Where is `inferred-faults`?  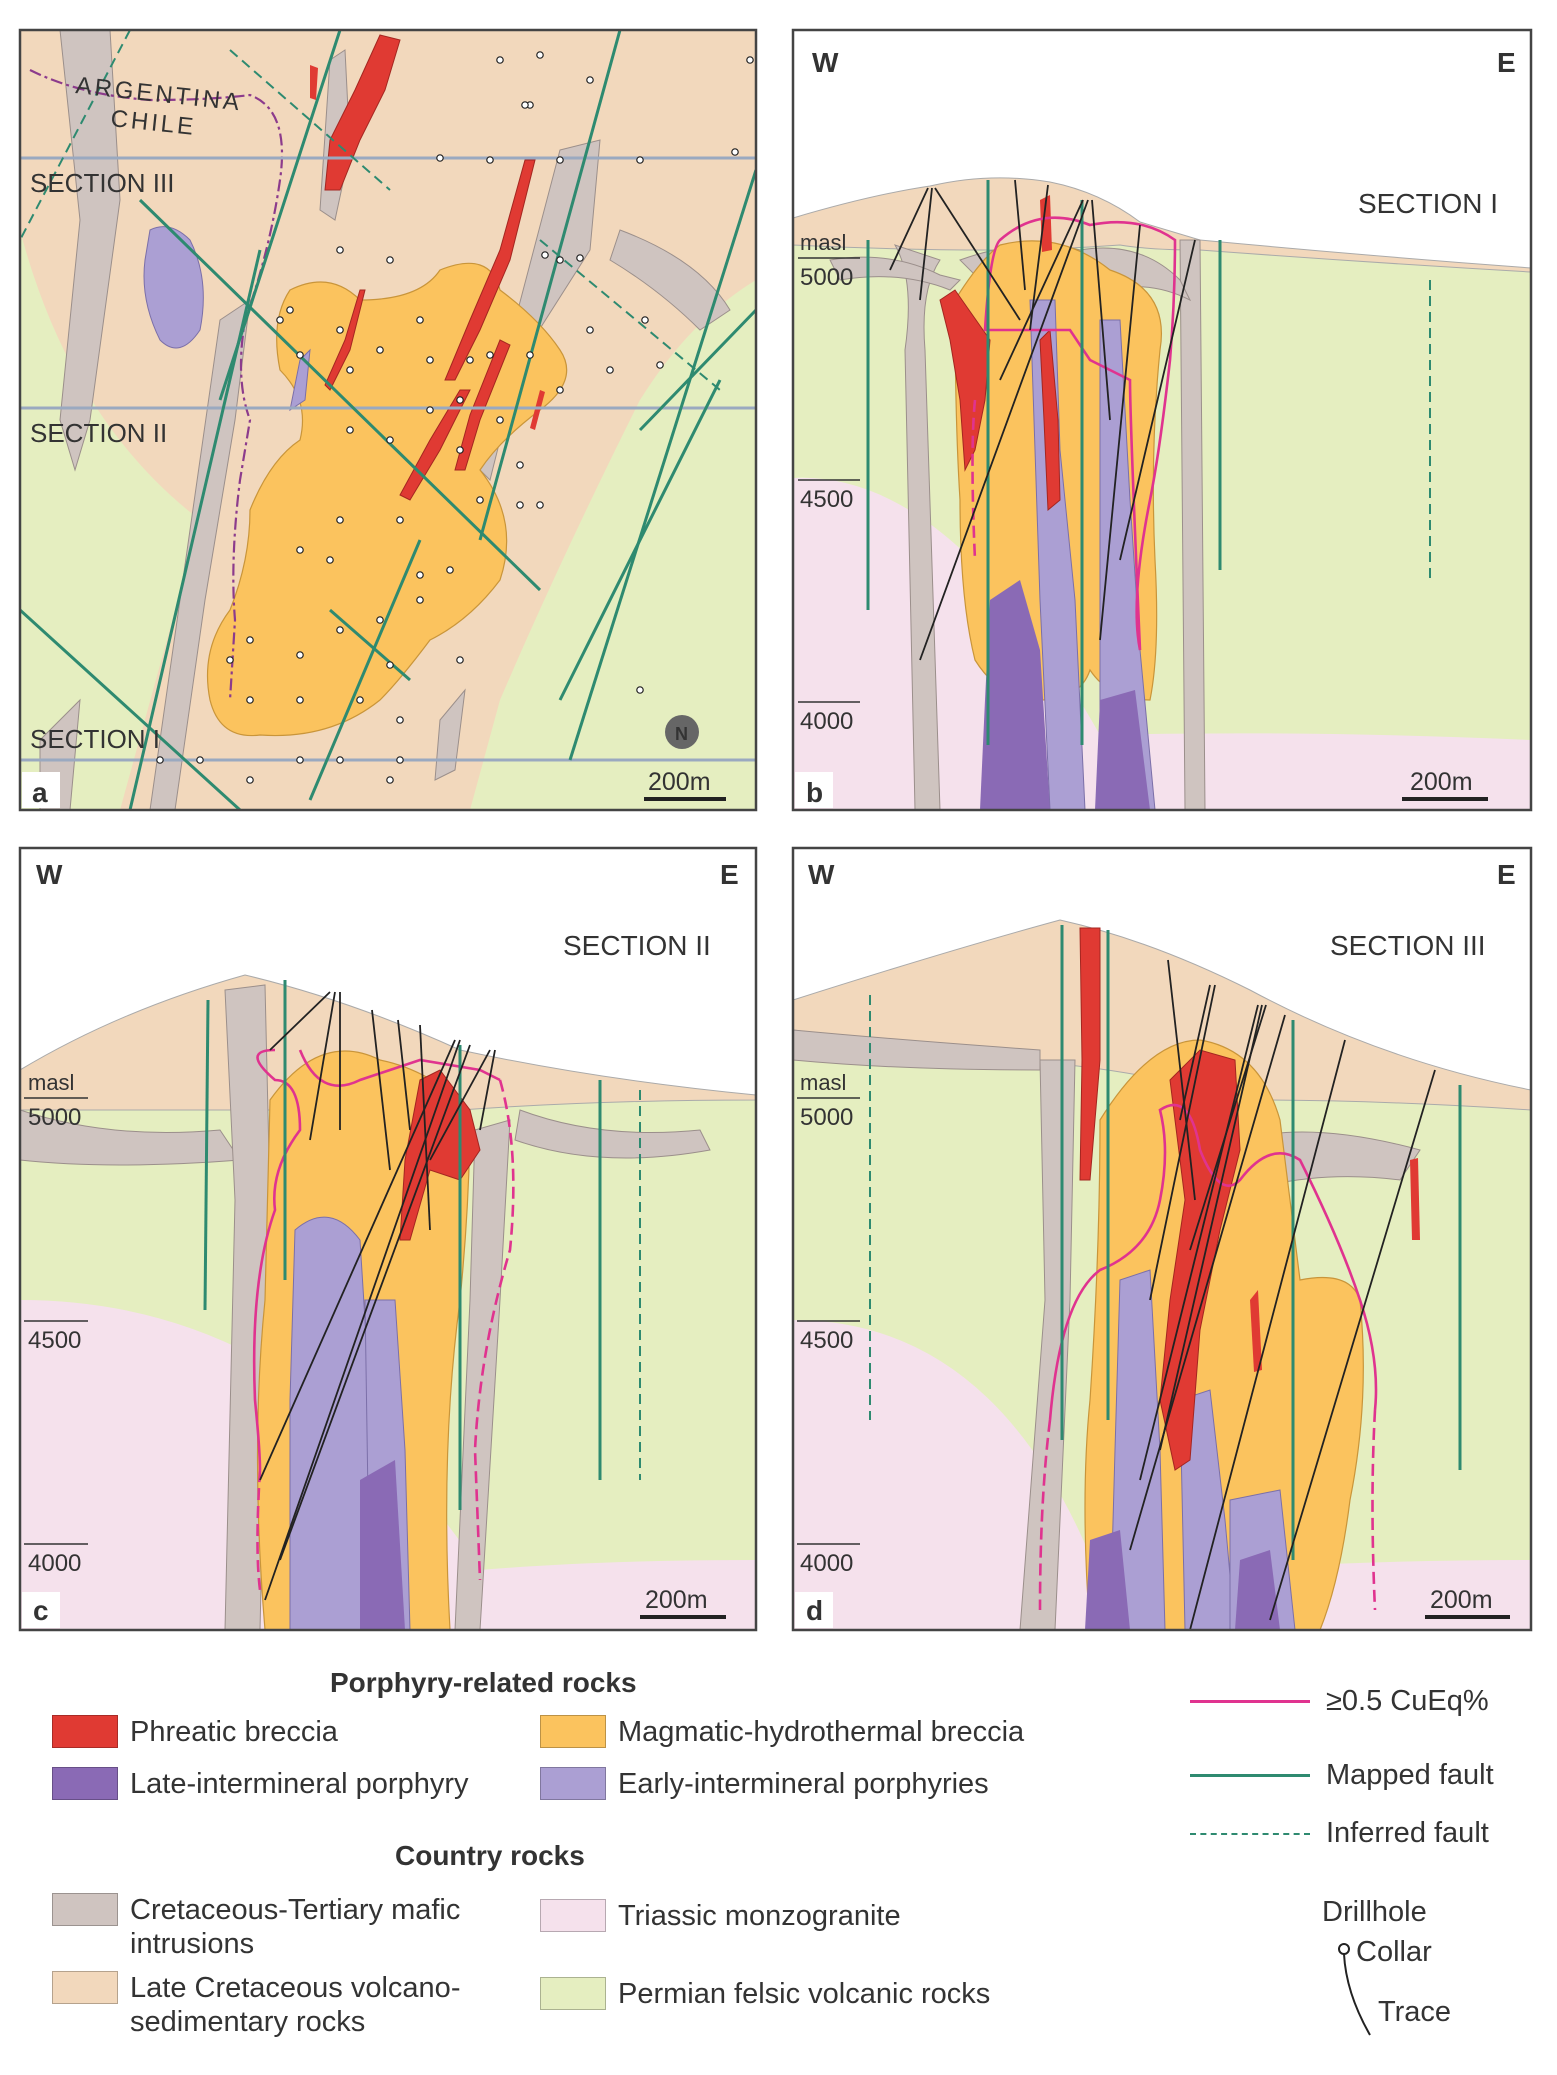 inferred-faults is located at coordinates (370, 210).